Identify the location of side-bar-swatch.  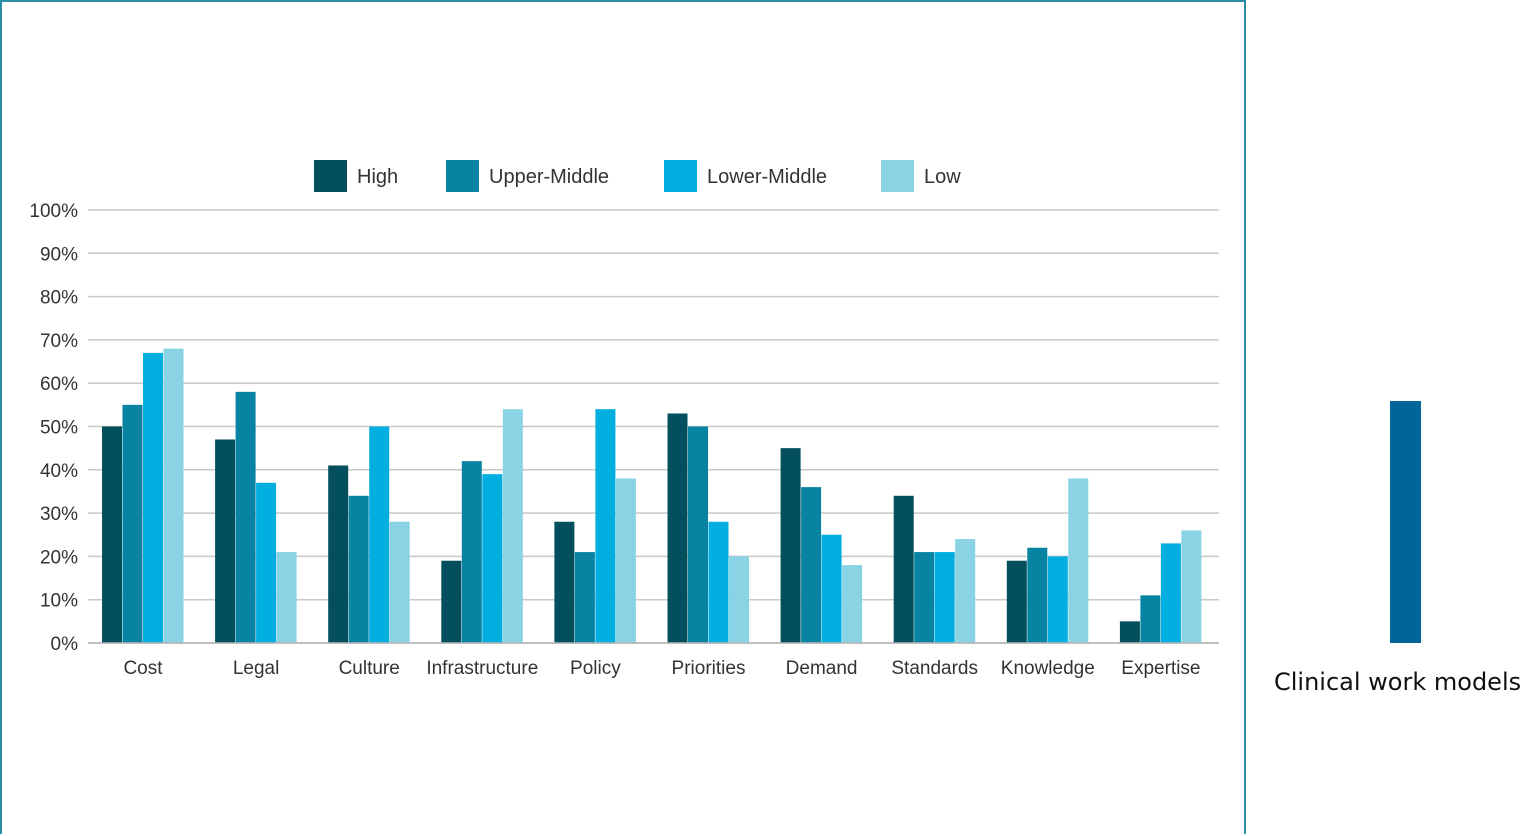
(1405, 522).